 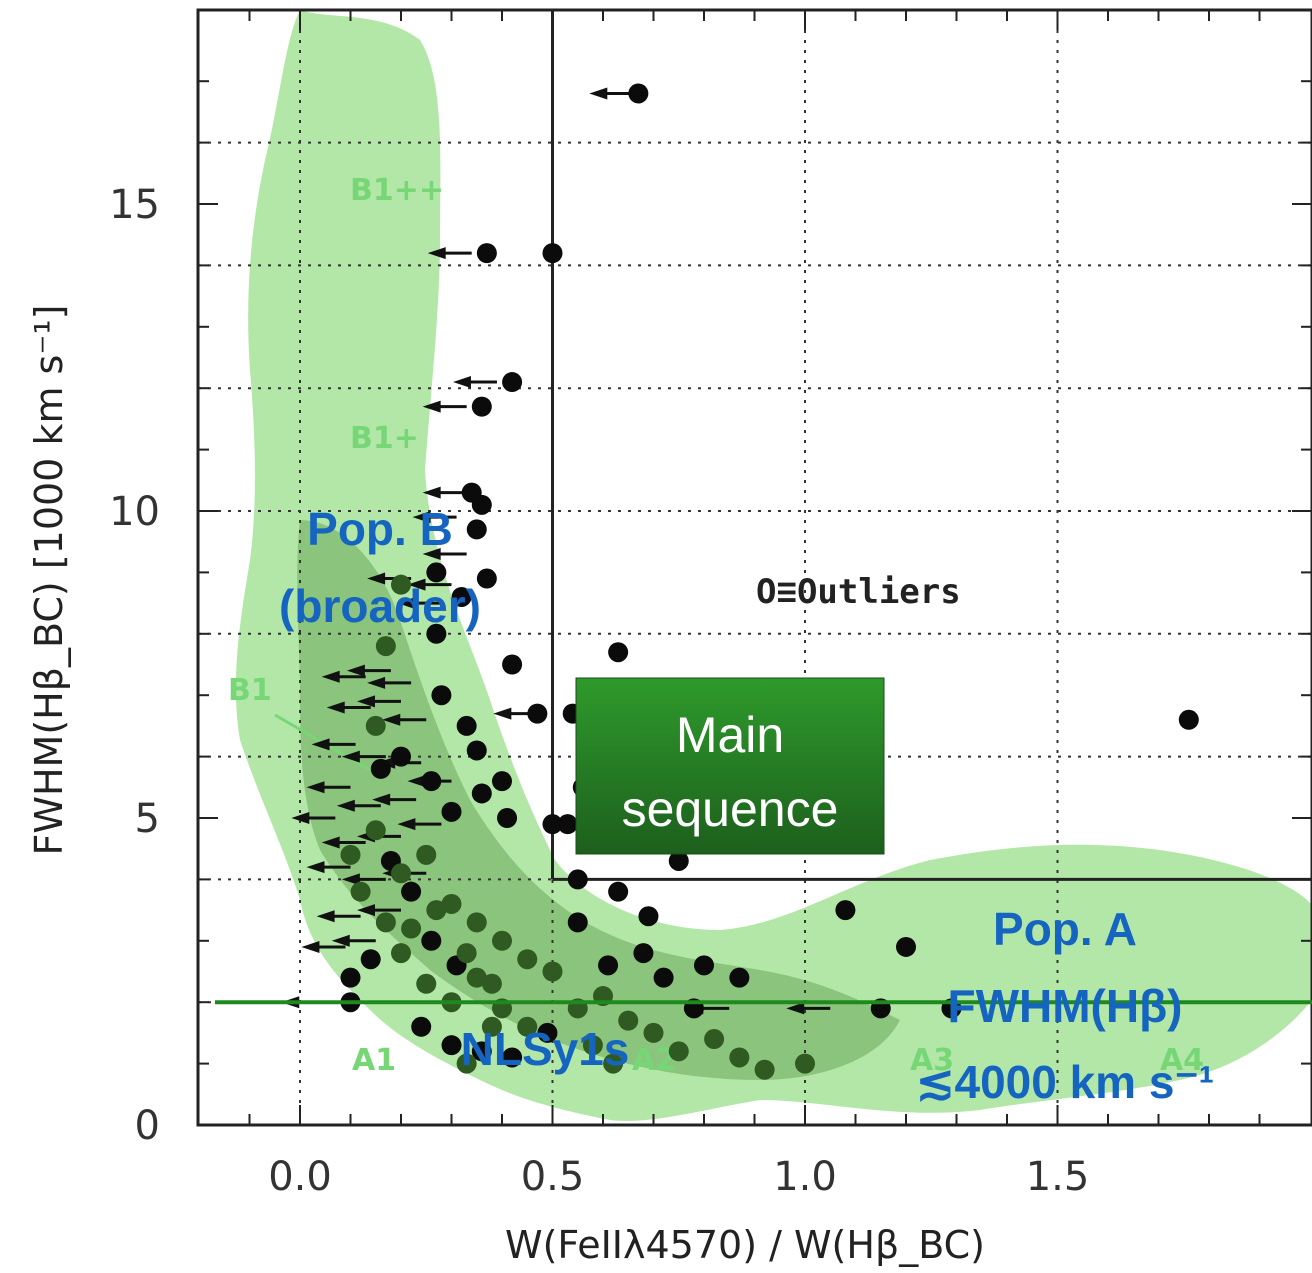 What do you see at coordinates (932, 1060) in the screenshot?
I see `zone-label-a3: A3` at bounding box center [932, 1060].